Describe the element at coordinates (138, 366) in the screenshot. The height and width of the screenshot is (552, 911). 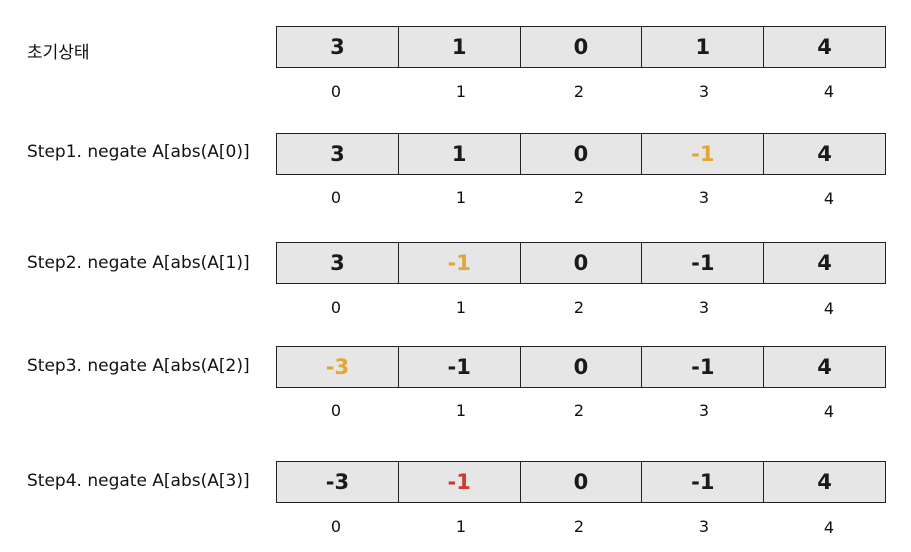
I see `row-label: Step3. negate A[abs(A[2)]` at that location.